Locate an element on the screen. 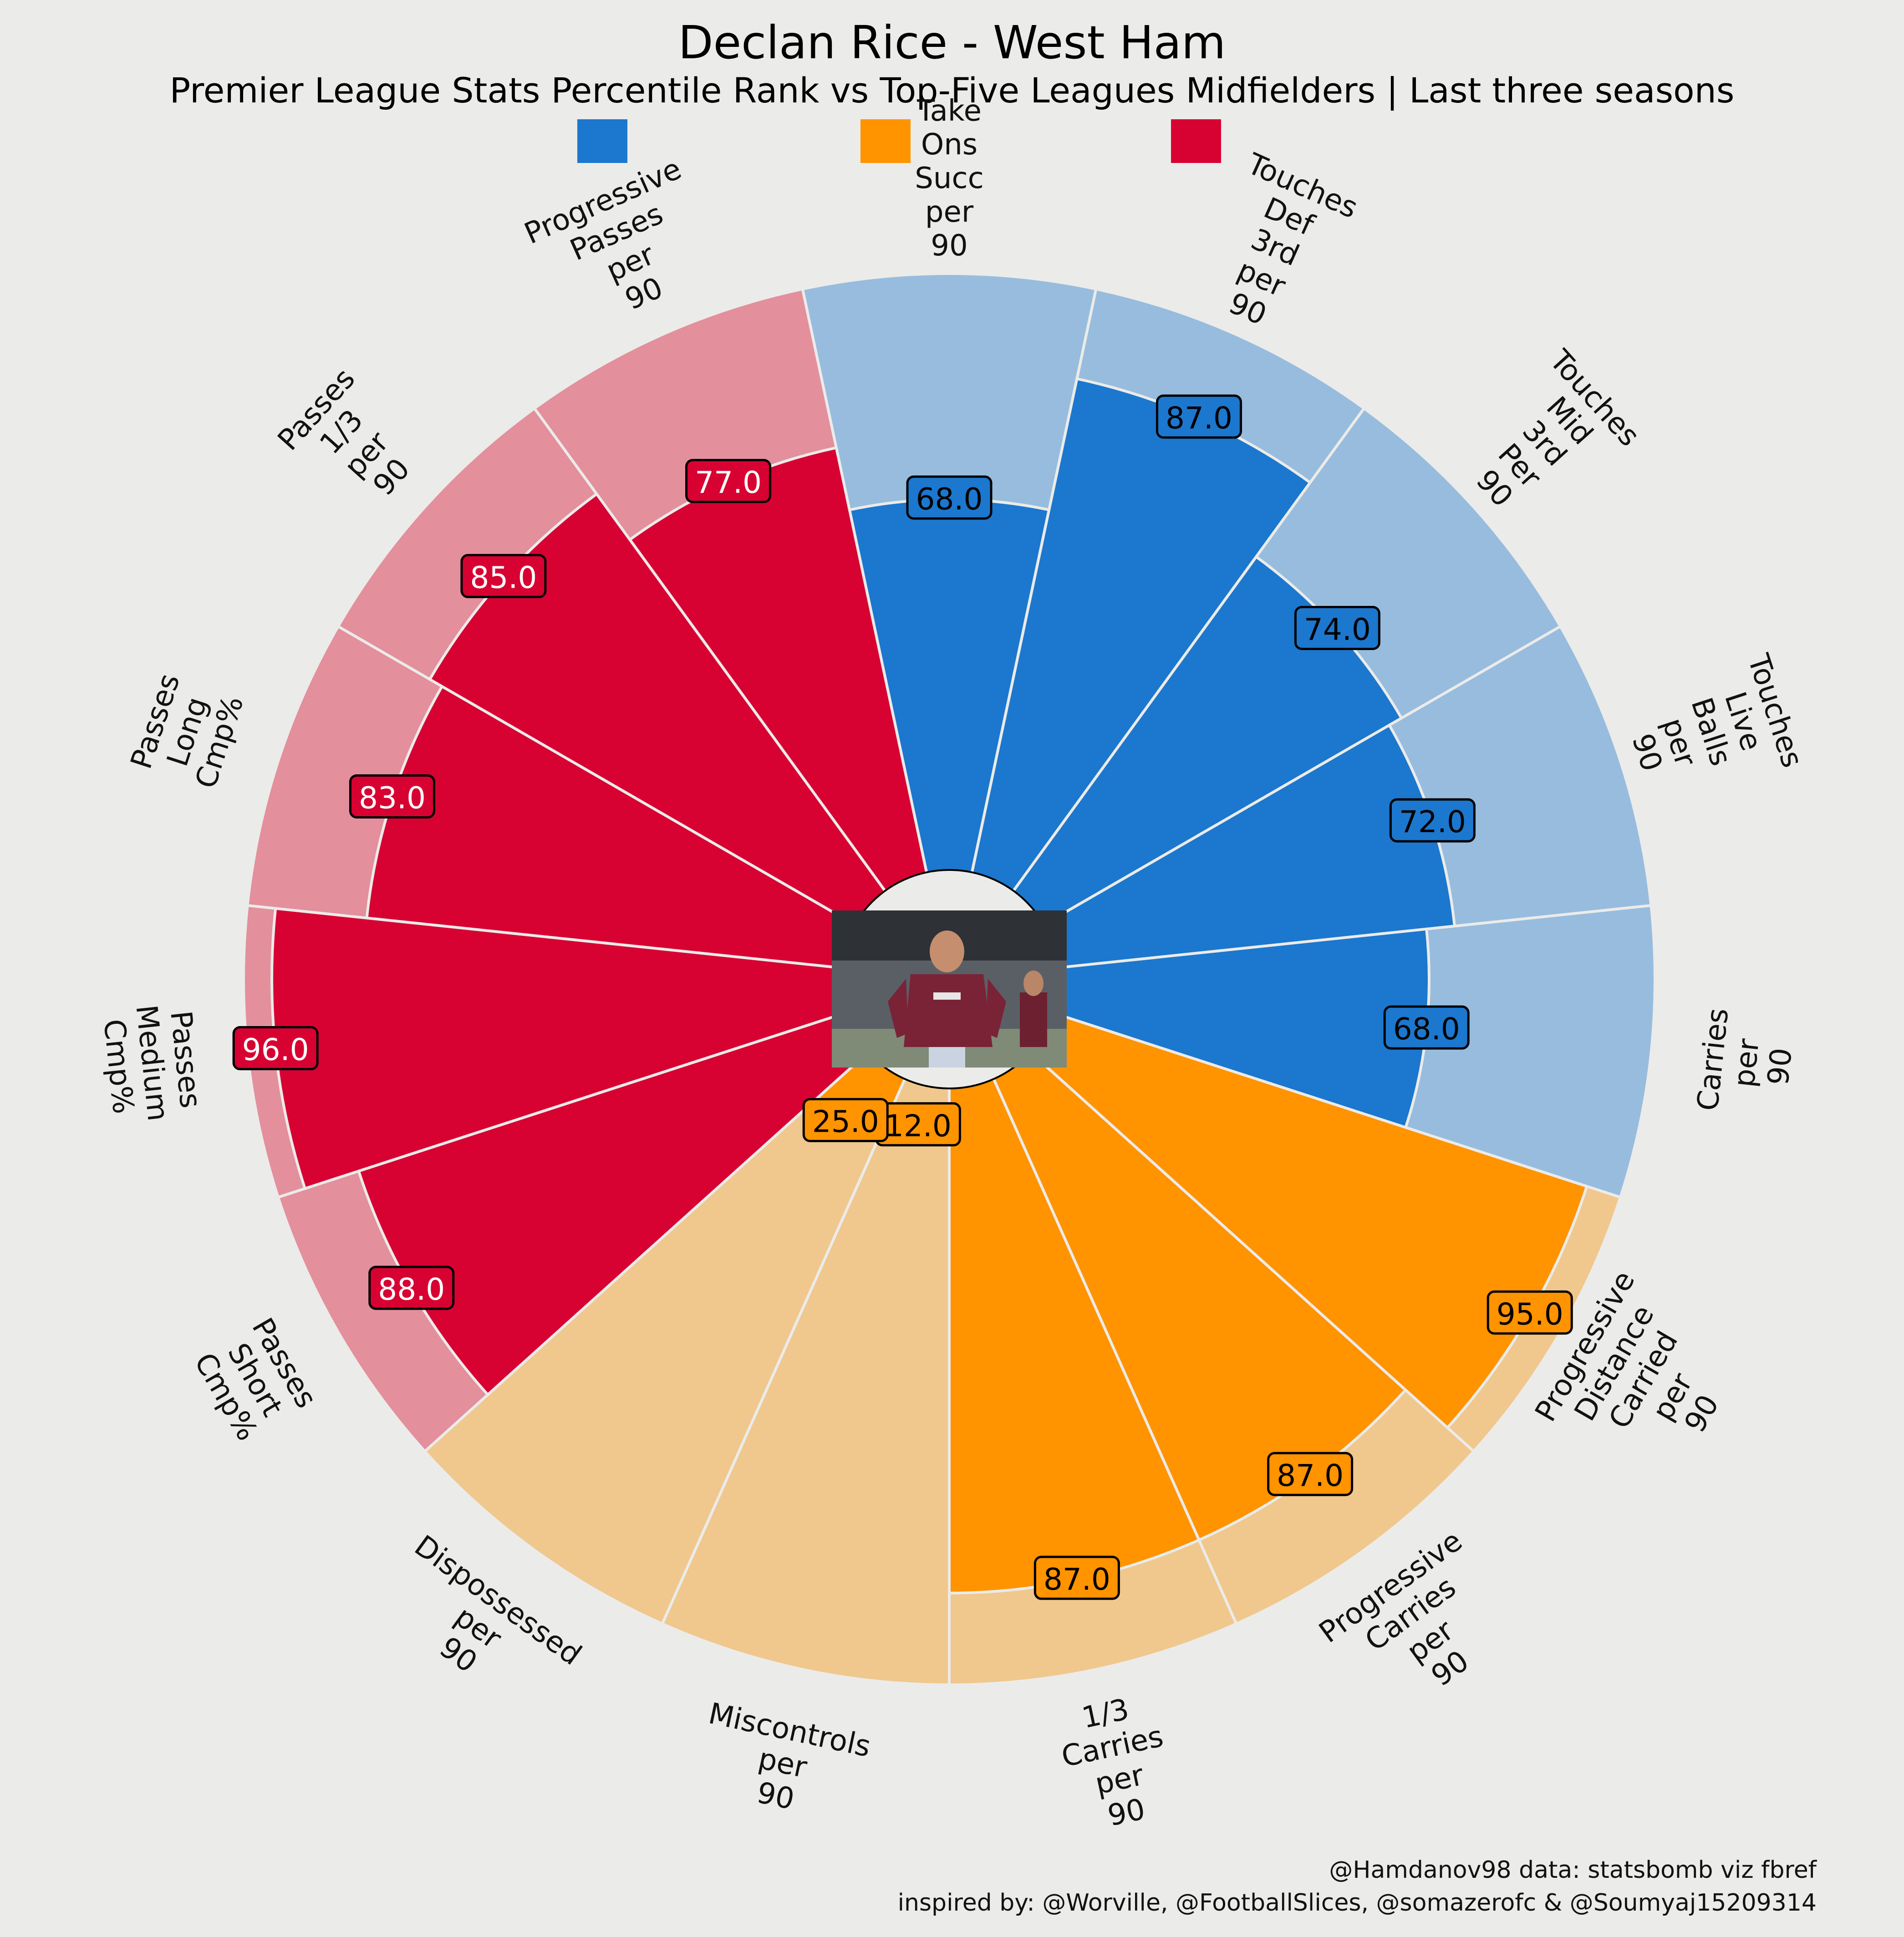 This screenshot has height=1937, width=1904. value-label: 88.0 is located at coordinates (411, 1288).